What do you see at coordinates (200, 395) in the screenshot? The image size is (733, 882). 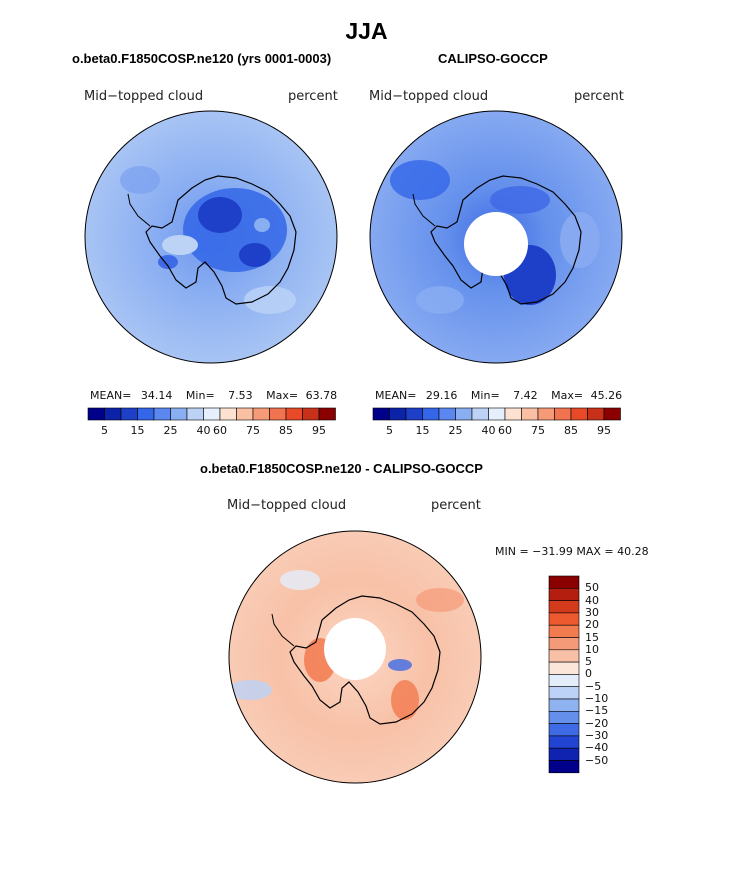 I see `model-min-label: Min=` at bounding box center [200, 395].